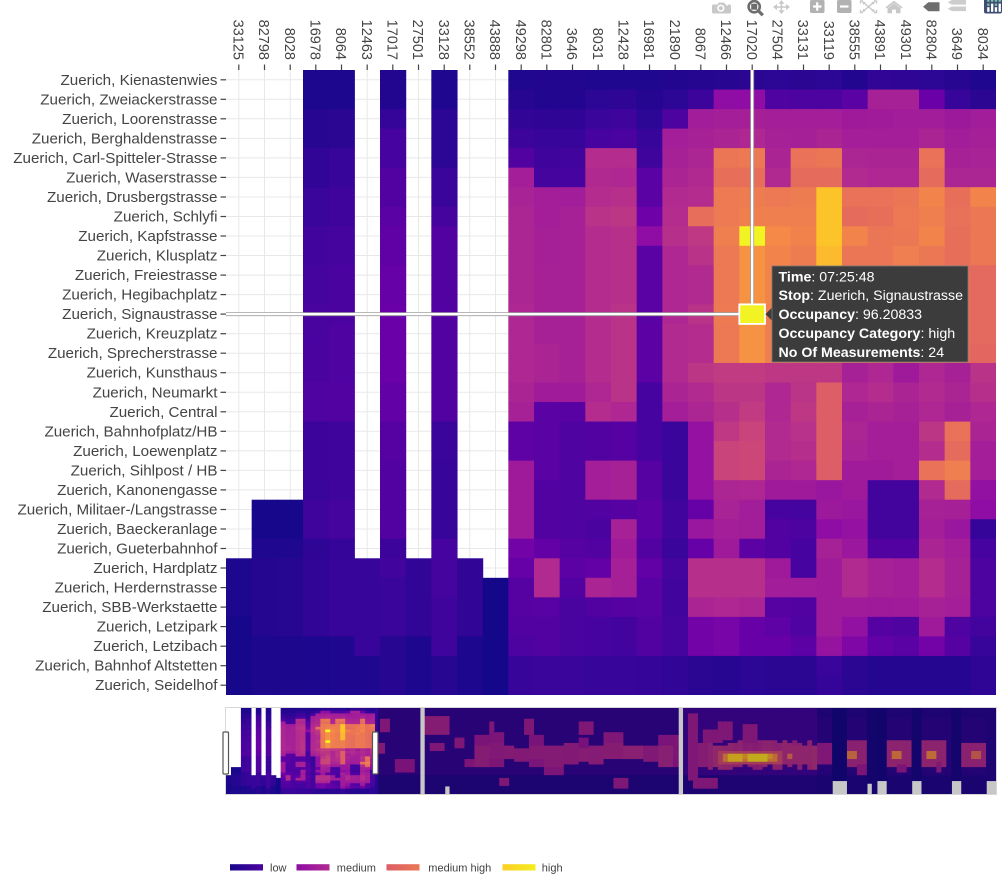 This screenshot has width=1008, height=883. Describe the element at coordinates (137, 529) in the screenshot. I see `svg-text: Zuerich, Baeckeranlage` at that location.